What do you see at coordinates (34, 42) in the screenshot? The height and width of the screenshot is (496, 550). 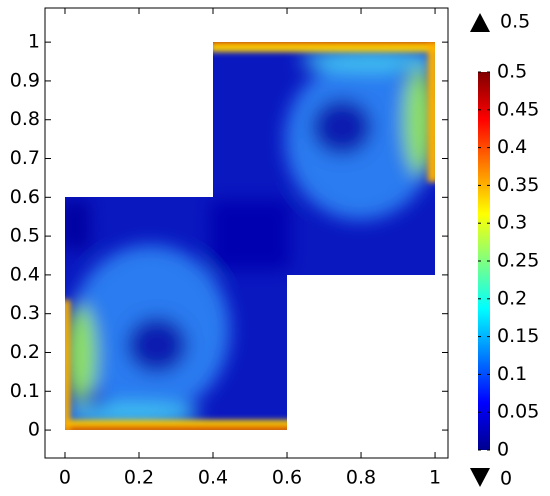 I see `y-tick-label: 1` at bounding box center [34, 42].